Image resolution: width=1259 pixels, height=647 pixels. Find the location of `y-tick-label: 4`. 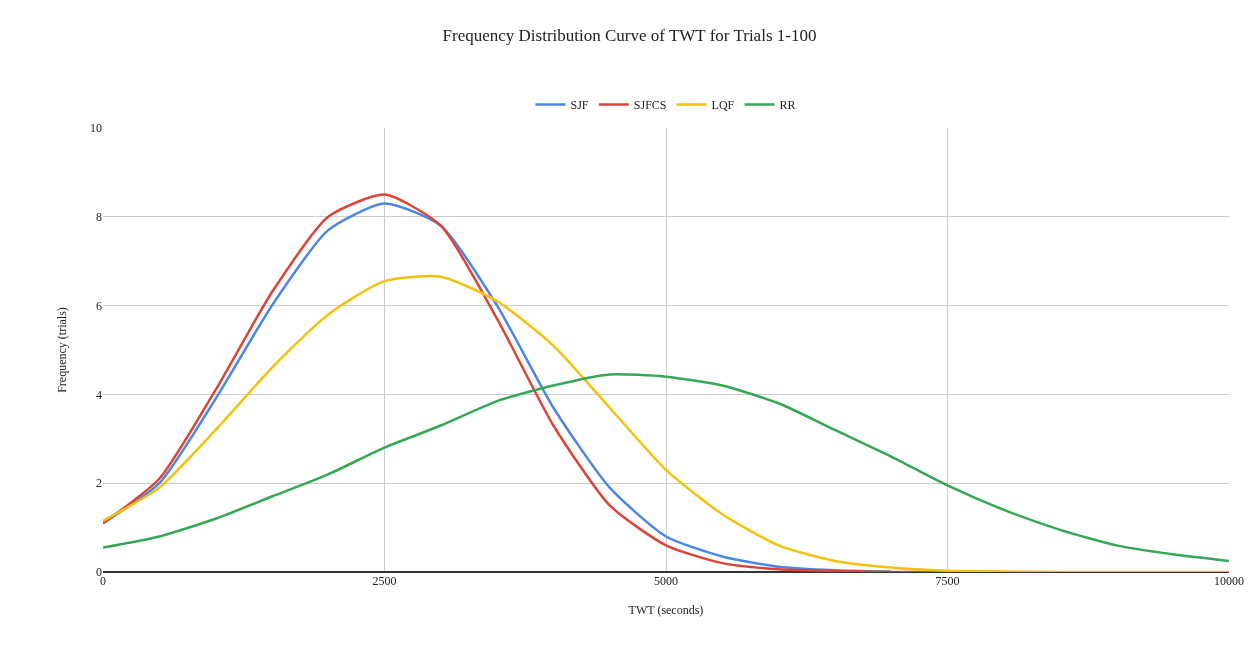

y-tick-label: 4 is located at coordinates (99, 394).